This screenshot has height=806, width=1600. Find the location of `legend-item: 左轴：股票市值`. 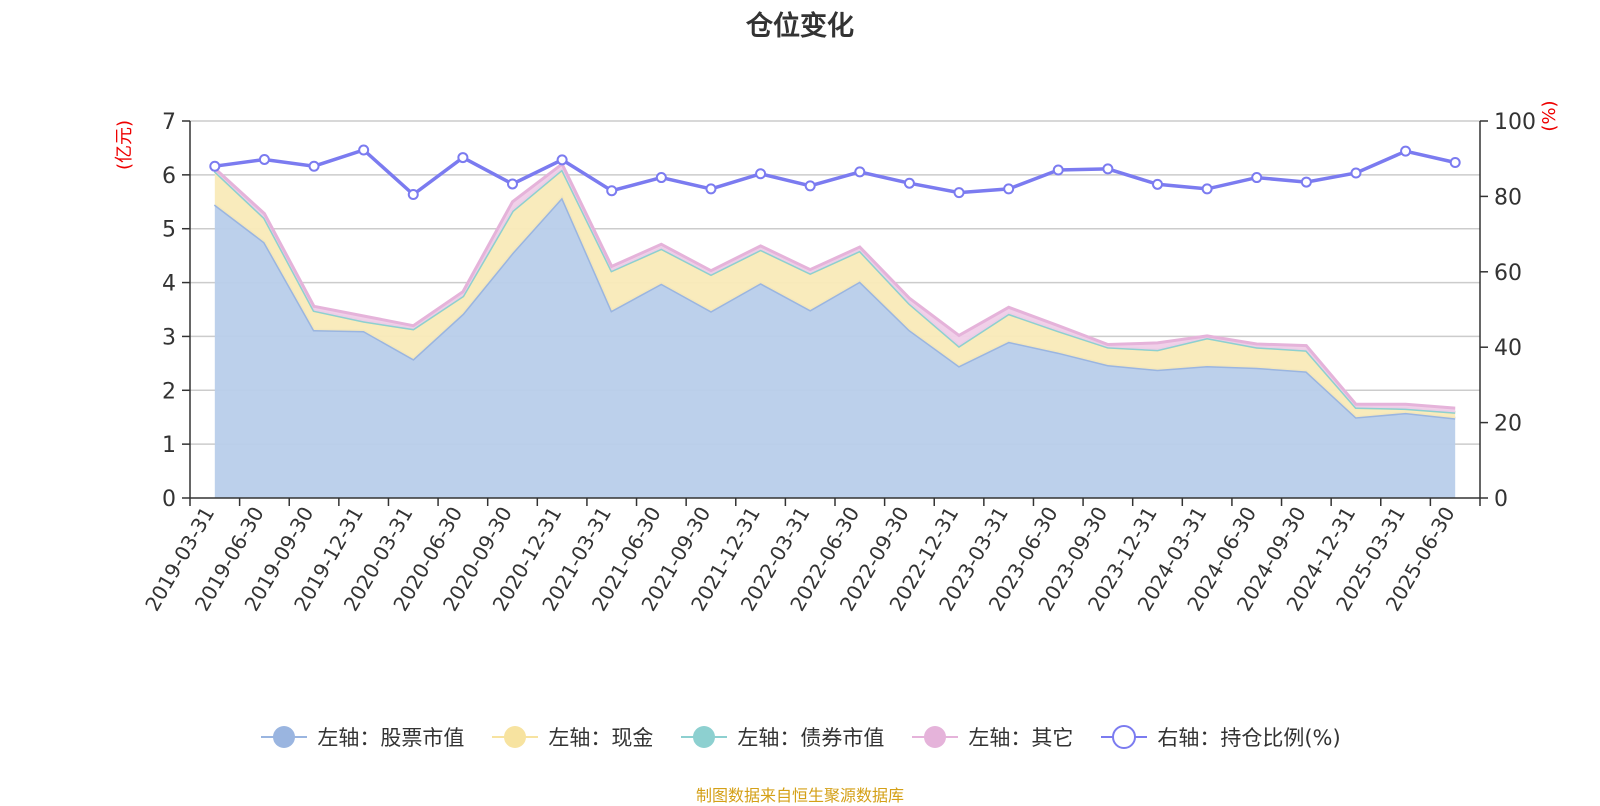

legend-item: 左轴：股票市值 is located at coordinates (361, 737).